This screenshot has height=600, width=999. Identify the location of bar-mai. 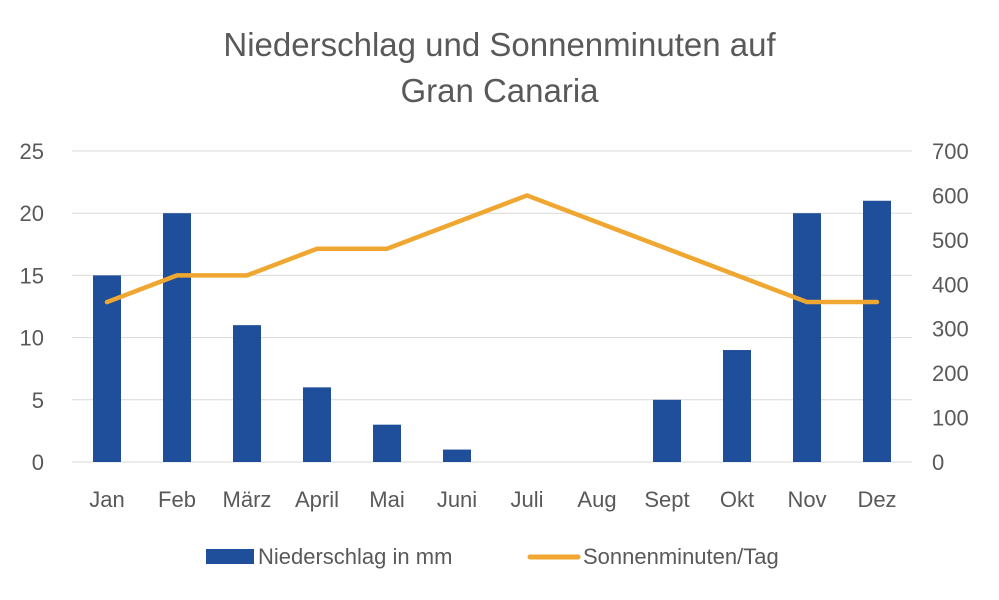
(387, 443).